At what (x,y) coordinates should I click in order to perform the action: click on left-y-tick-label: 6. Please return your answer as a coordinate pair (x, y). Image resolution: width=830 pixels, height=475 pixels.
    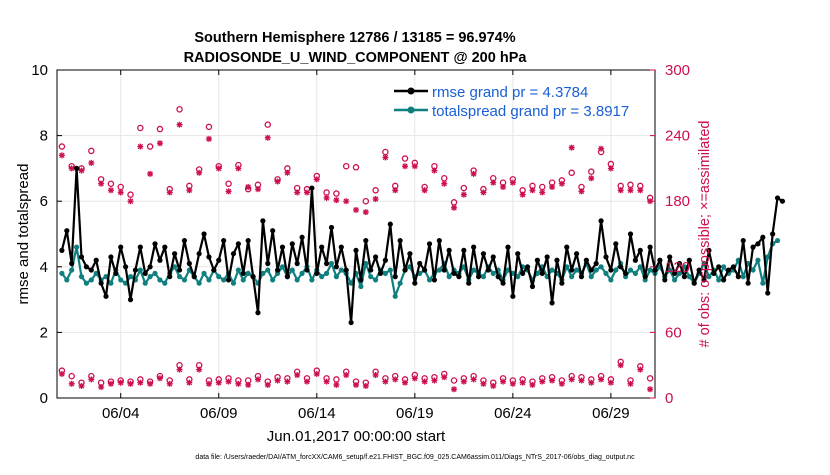
    Looking at the image, I should click on (44, 201).